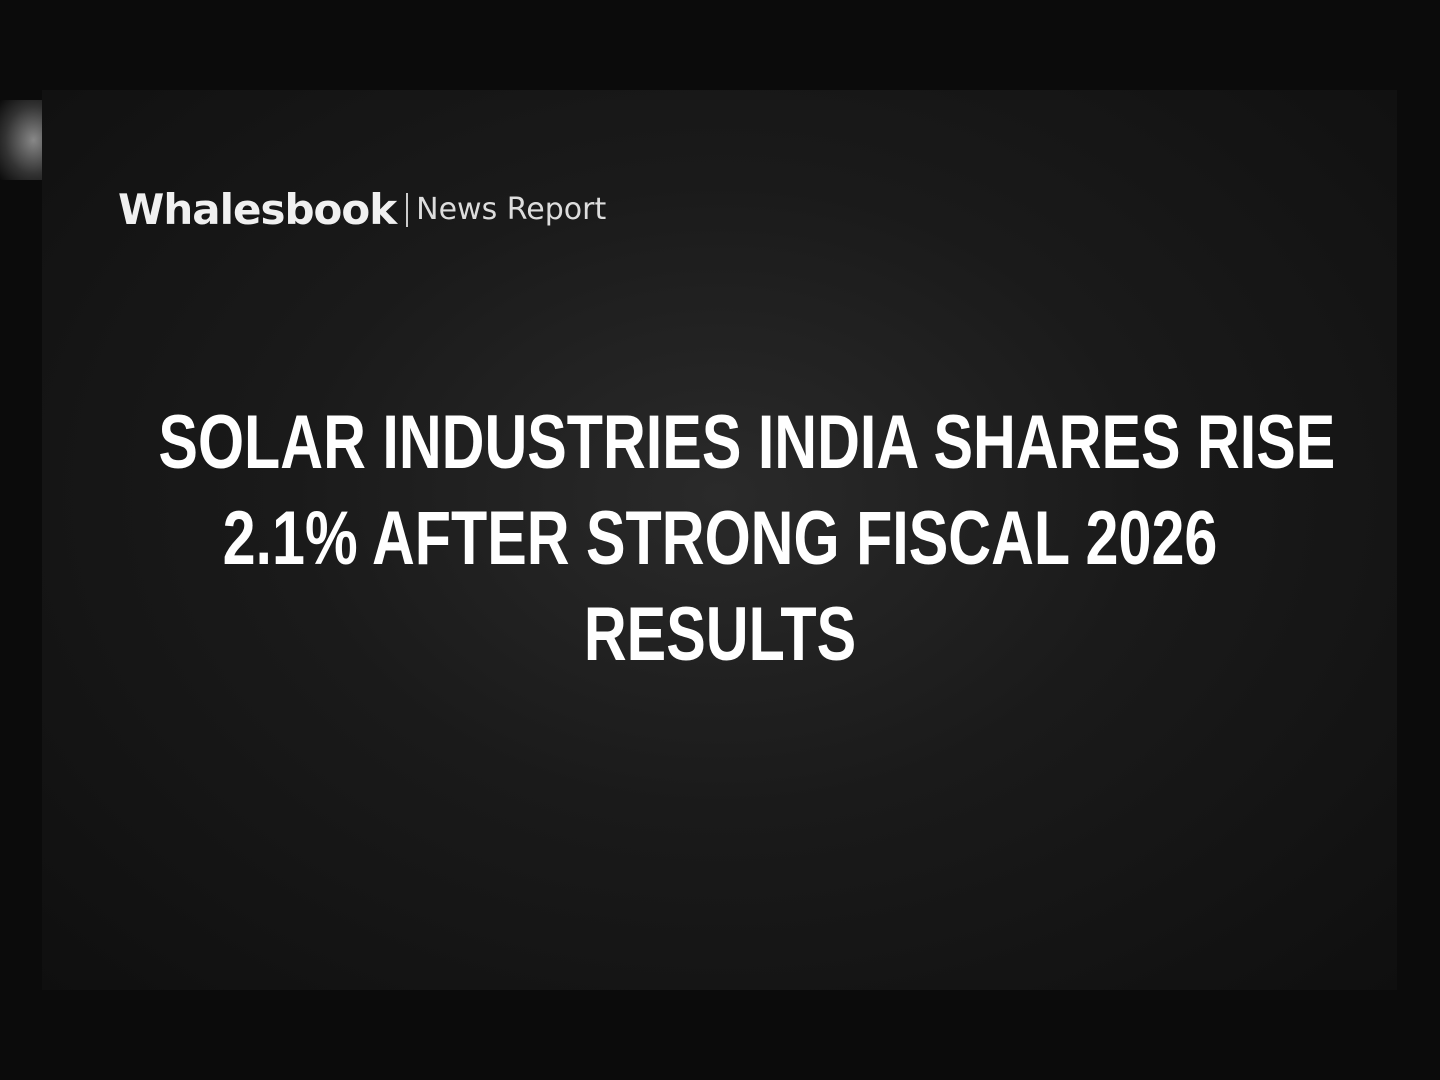 The width and height of the screenshot is (1440, 1080). Describe the element at coordinates (21, 140) in the screenshot. I see `side-tab` at that location.